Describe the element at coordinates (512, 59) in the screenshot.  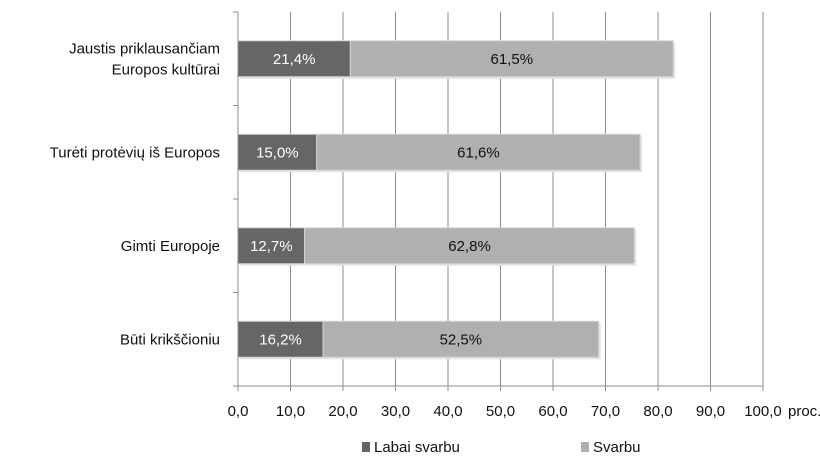
I see `bar-value-label: 61,5%` at that location.